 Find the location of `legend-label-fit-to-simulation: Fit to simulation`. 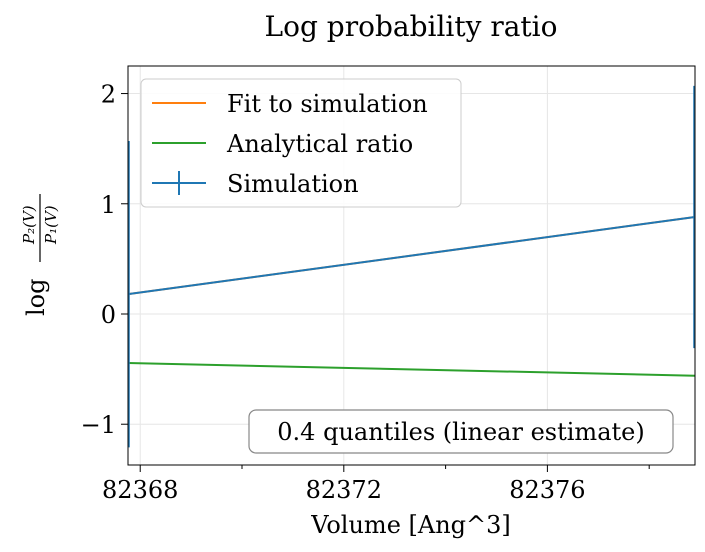

legend-label-fit-to-simulation: Fit to simulation is located at coordinates (327, 104).